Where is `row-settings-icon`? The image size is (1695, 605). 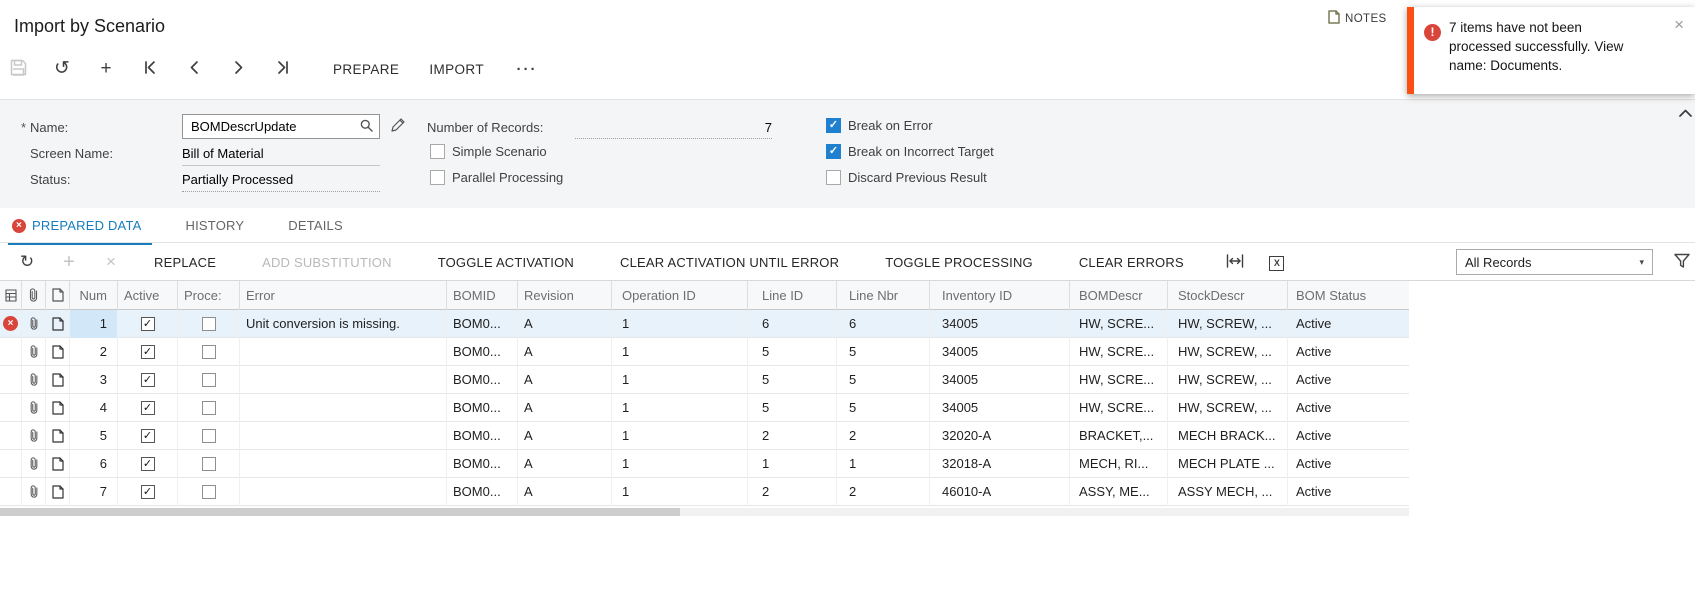 row-settings-icon is located at coordinates (11, 295).